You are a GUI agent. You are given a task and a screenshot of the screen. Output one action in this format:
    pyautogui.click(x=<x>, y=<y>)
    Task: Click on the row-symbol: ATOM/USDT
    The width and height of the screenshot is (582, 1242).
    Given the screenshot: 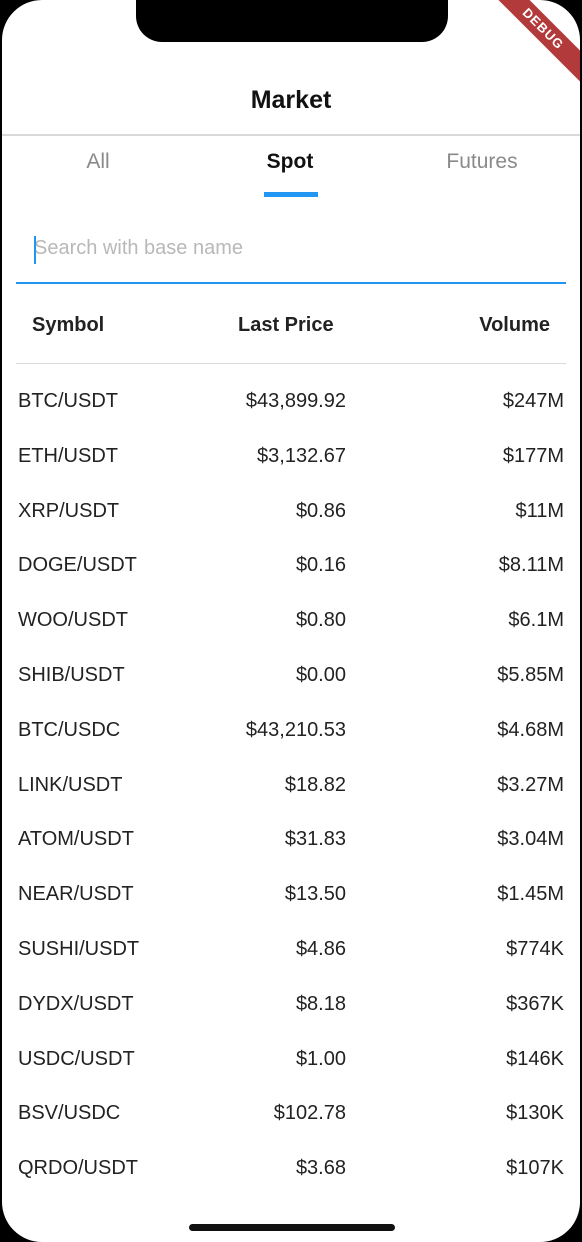 What is the action you would take?
    pyautogui.click(x=76, y=839)
    